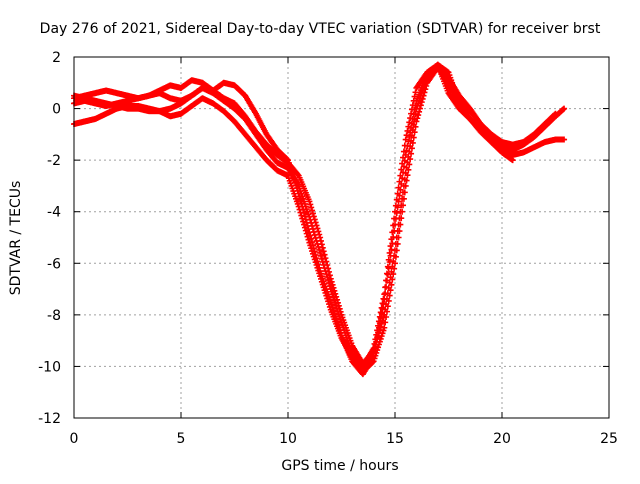 Image resolution: width=640 pixels, height=484 pixels. I want to click on y-tick-label: -10, so click(49, 367).